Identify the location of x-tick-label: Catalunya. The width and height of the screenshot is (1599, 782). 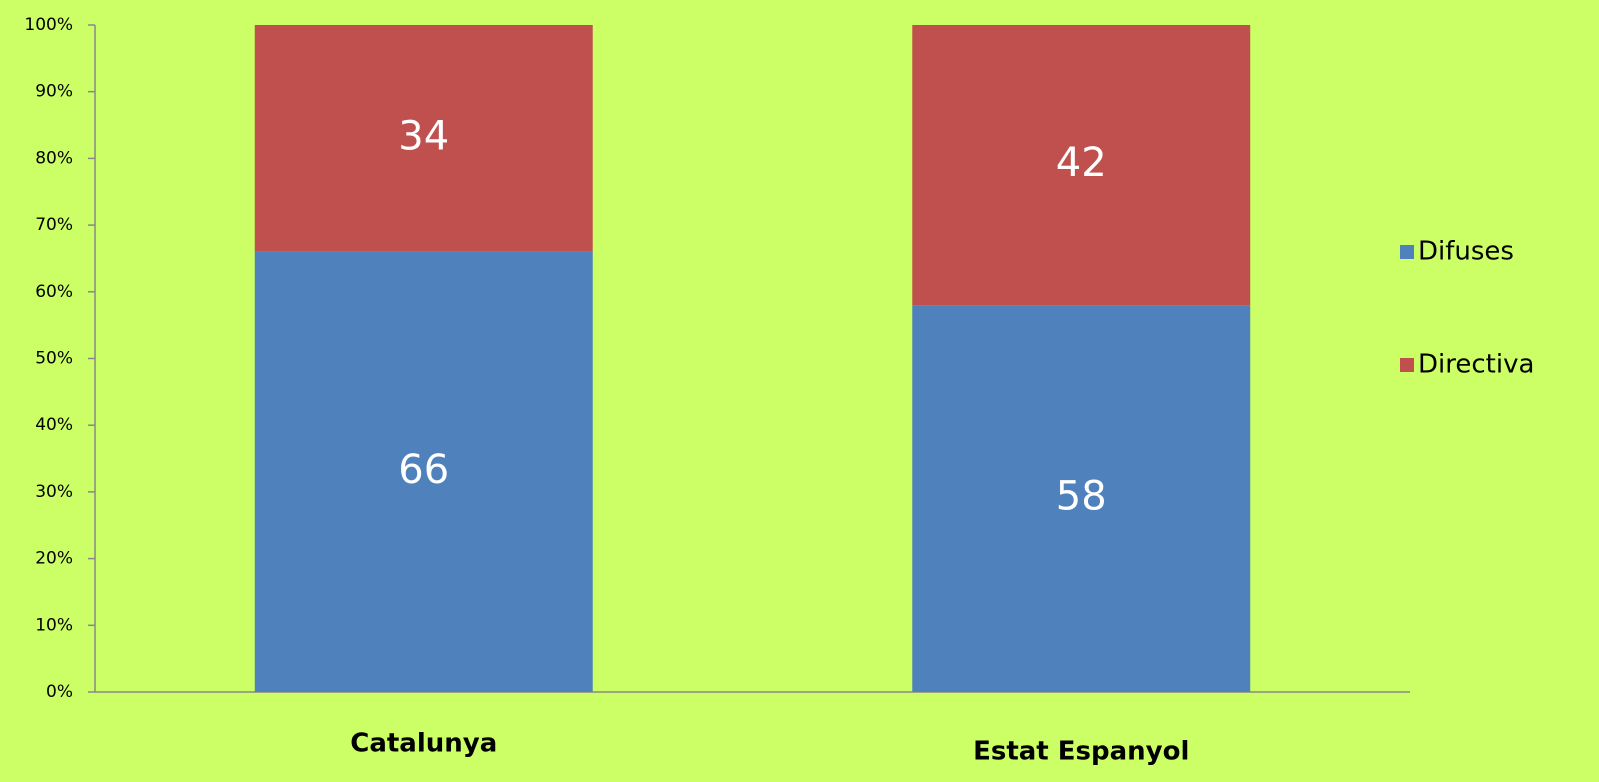
(423, 744).